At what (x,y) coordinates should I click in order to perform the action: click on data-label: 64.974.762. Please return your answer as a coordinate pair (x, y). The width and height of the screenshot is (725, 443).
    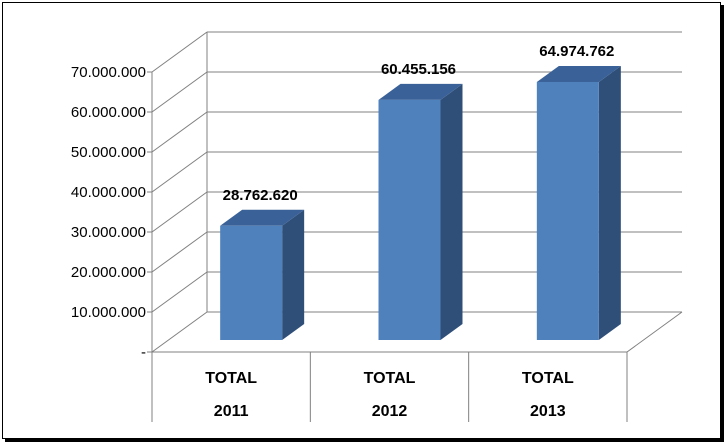
    Looking at the image, I should click on (576, 51).